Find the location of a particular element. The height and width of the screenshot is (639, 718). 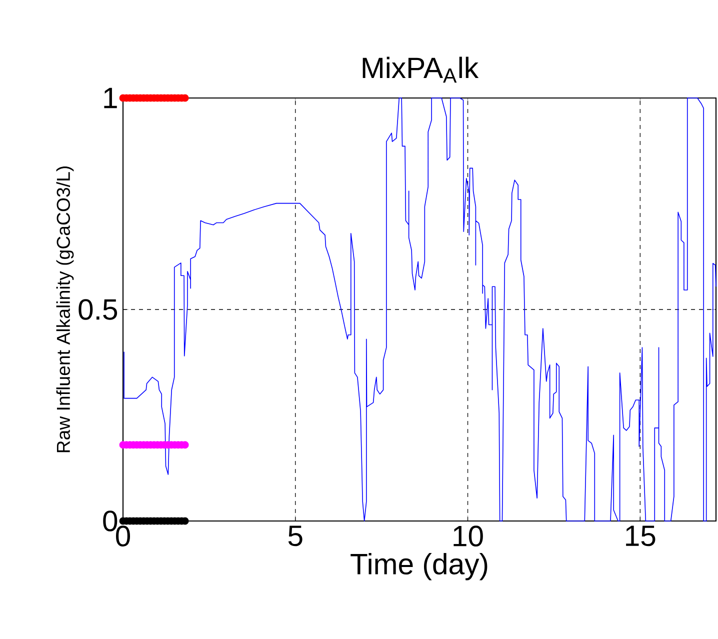

x-tick-label: 5 is located at coordinates (295, 536).